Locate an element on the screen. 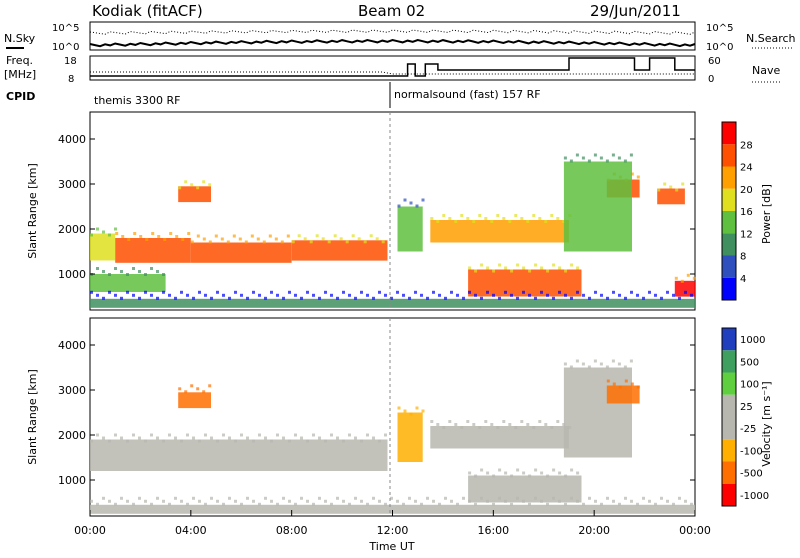  nave-label: Nave is located at coordinates (766, 70).